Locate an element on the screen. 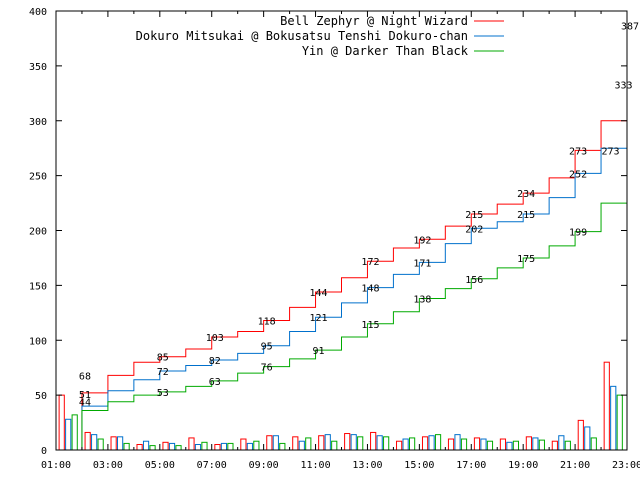 The height and width of the screenshot is (480, 640). y-tick-label: 50 is located at coordinates (41, 396).